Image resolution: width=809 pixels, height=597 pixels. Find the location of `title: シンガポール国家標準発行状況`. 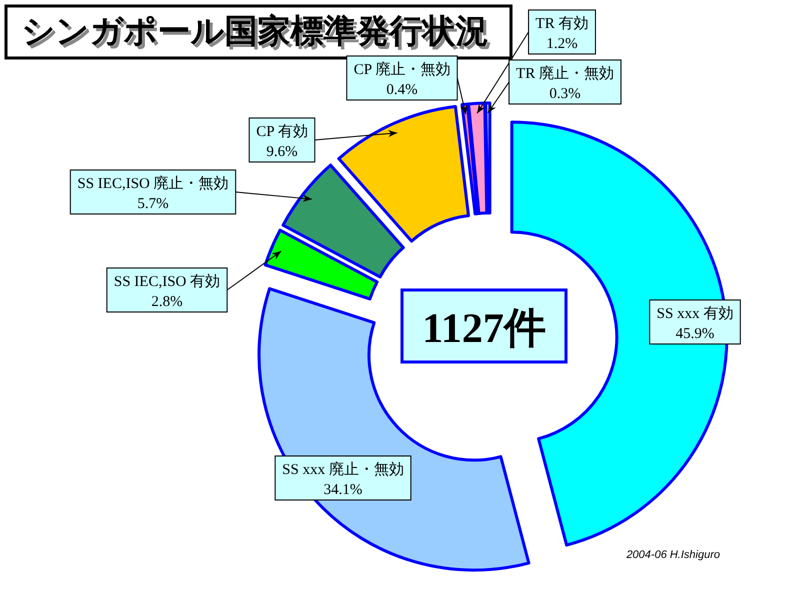

title: シンガポール国家標準発行状況 is located at coordinates (258, 32).